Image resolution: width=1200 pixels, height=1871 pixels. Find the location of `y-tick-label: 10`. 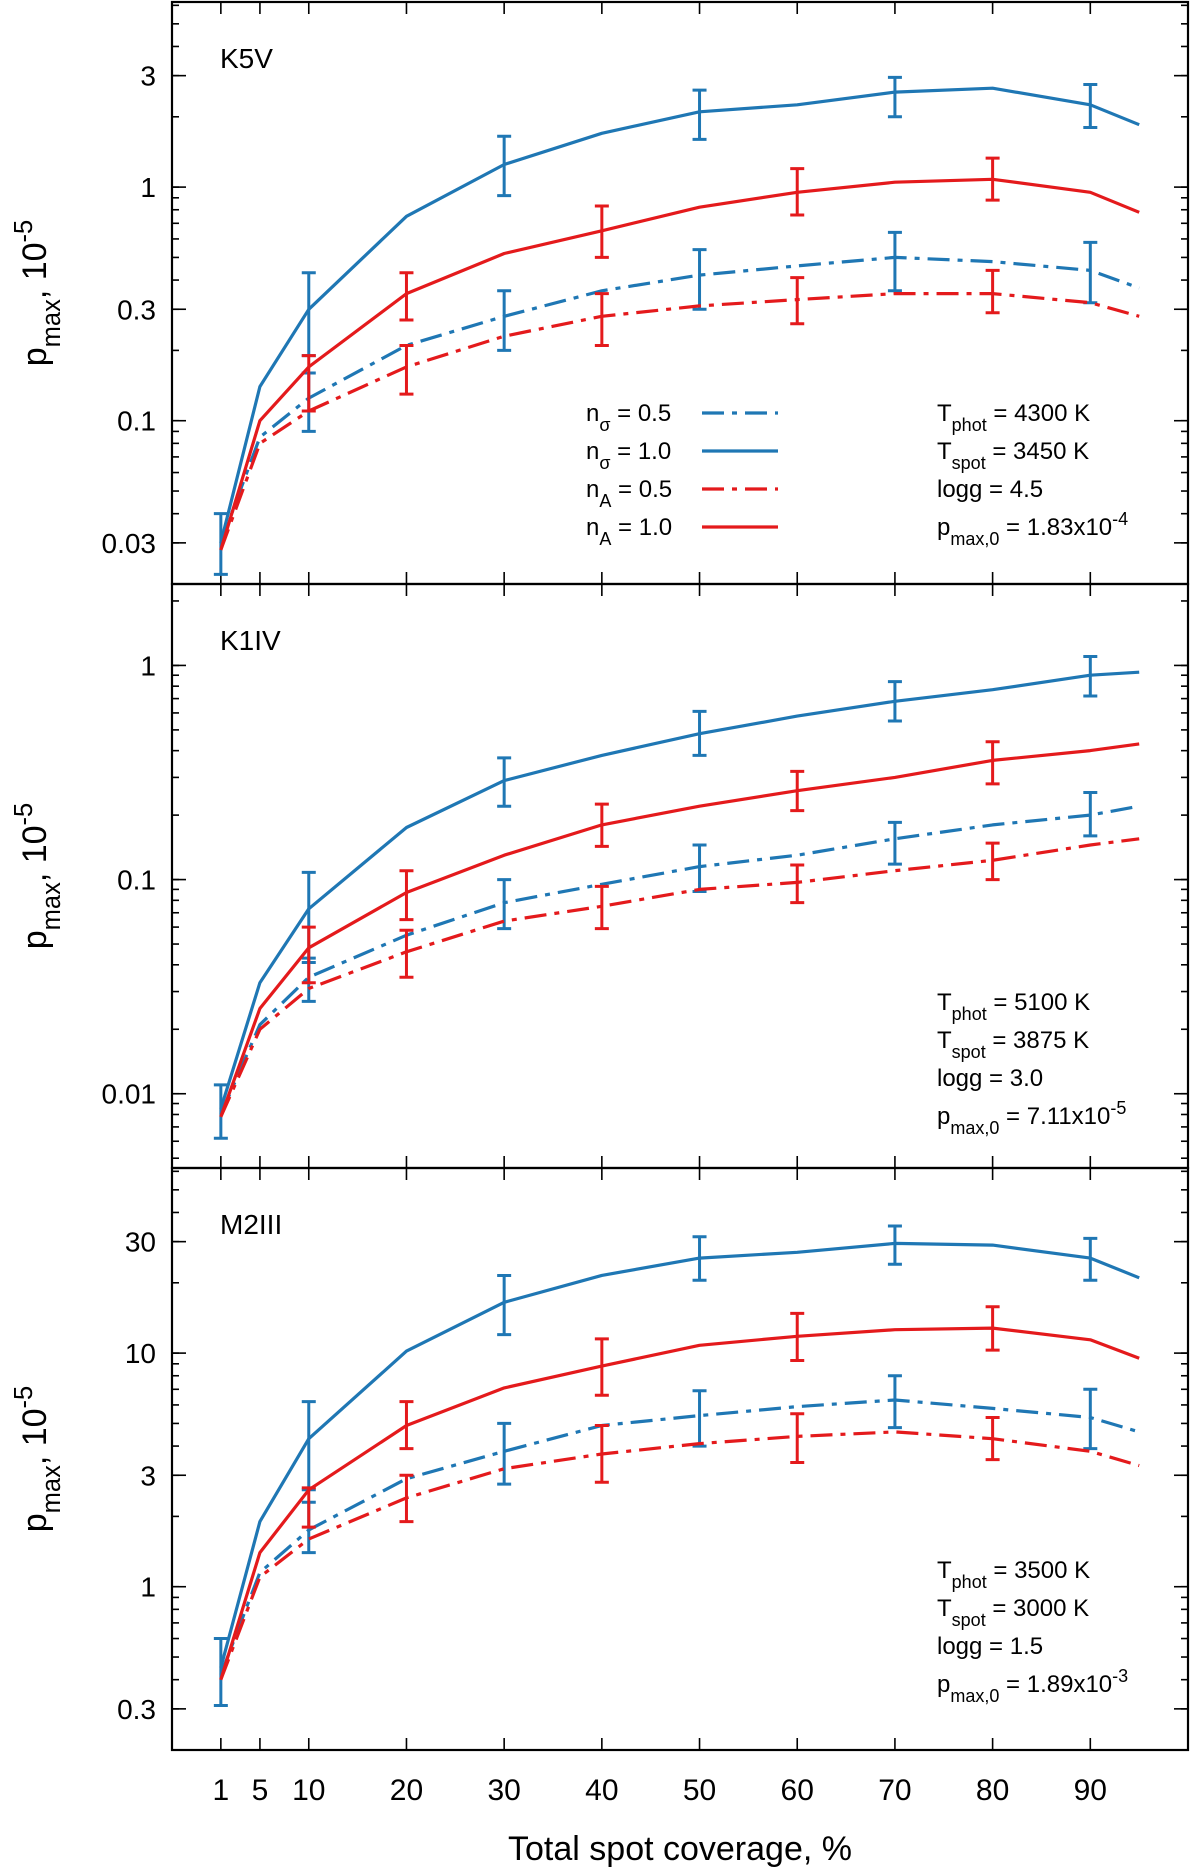

y-tick-label: 10 is located at coordinates (140, 1353).